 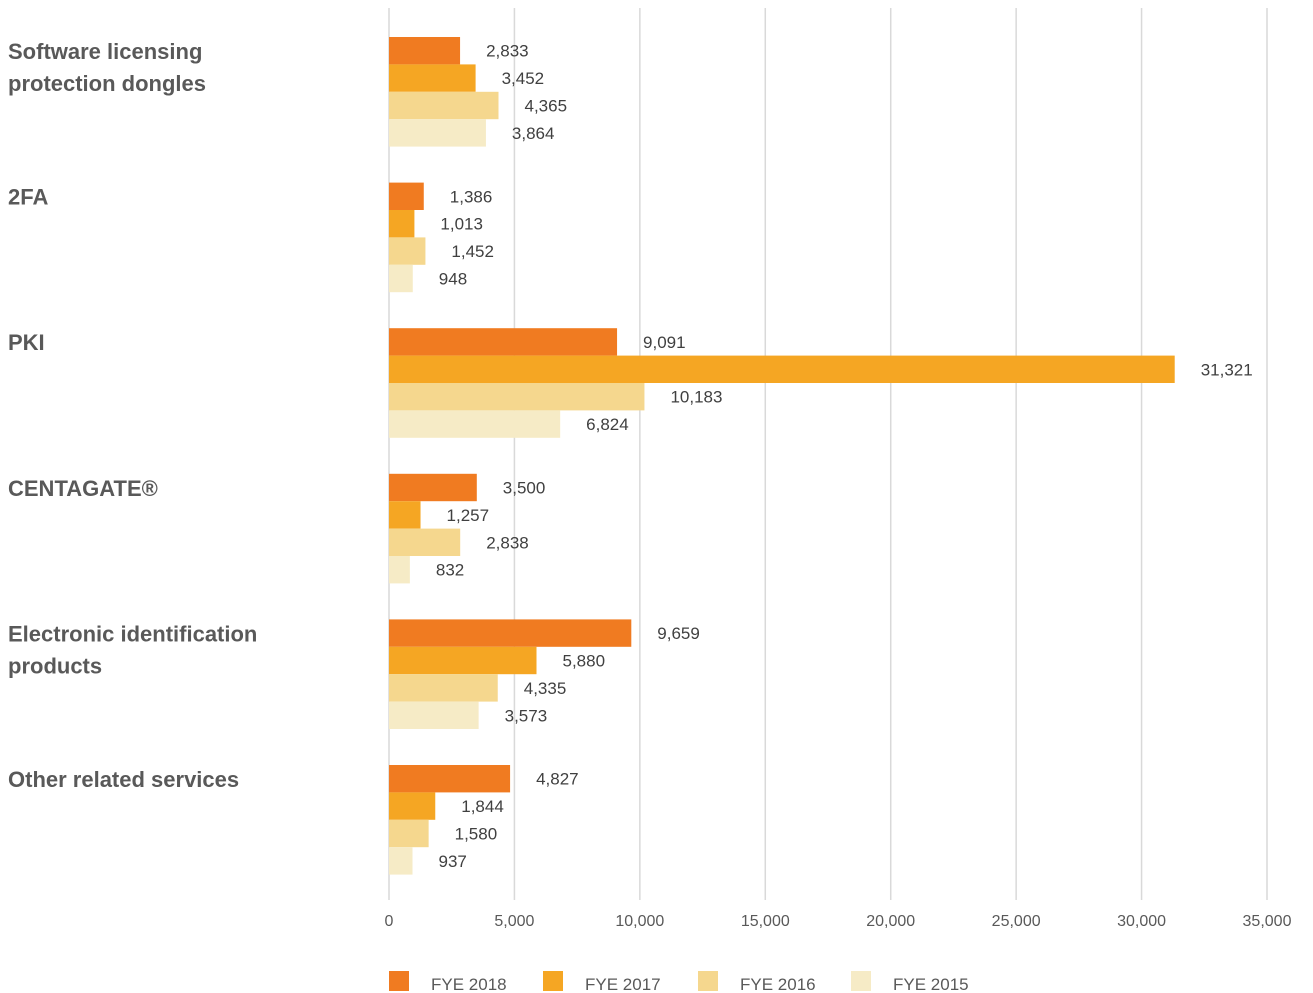 I want to click on data-label: 6,824, so click(x=607, y=424).